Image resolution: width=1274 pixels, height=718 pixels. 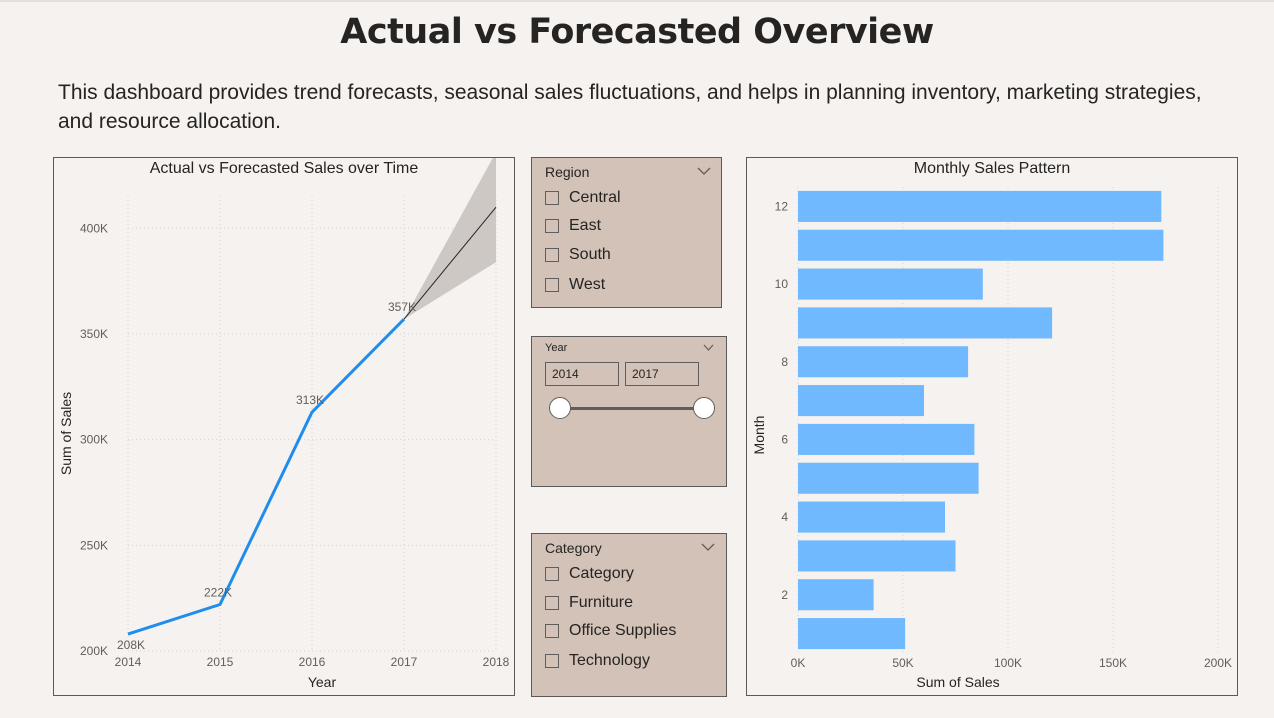 What do you see at coordinates (609, 660) in the screenshot?
I see `option-label: Technology` at bounding box center [609, 660].